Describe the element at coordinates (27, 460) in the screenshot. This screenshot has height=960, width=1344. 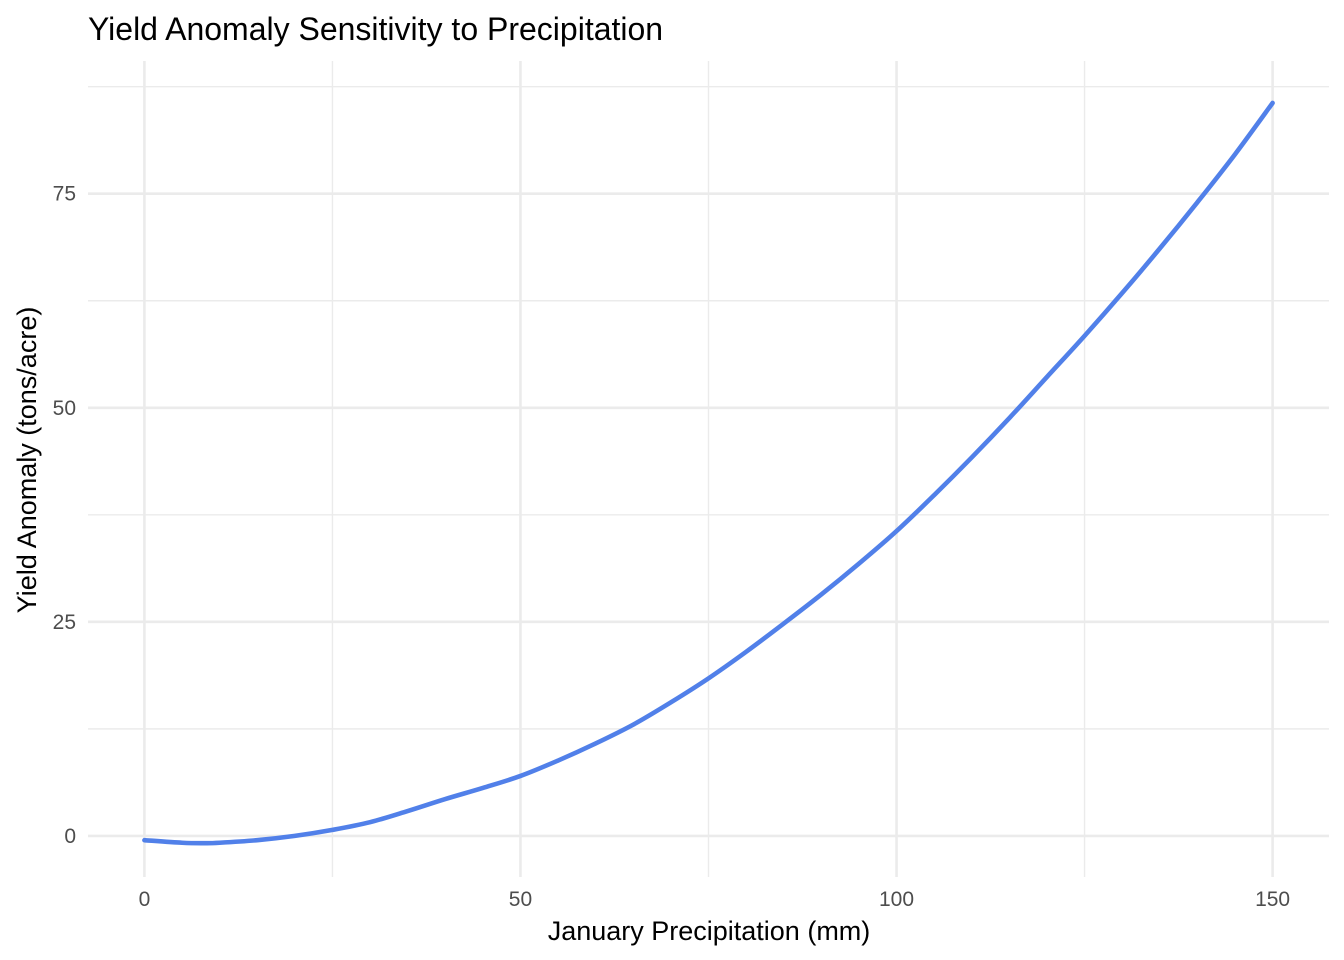
I see `y-axis-label: Yield Anomaly (tons/acre)` at that location.